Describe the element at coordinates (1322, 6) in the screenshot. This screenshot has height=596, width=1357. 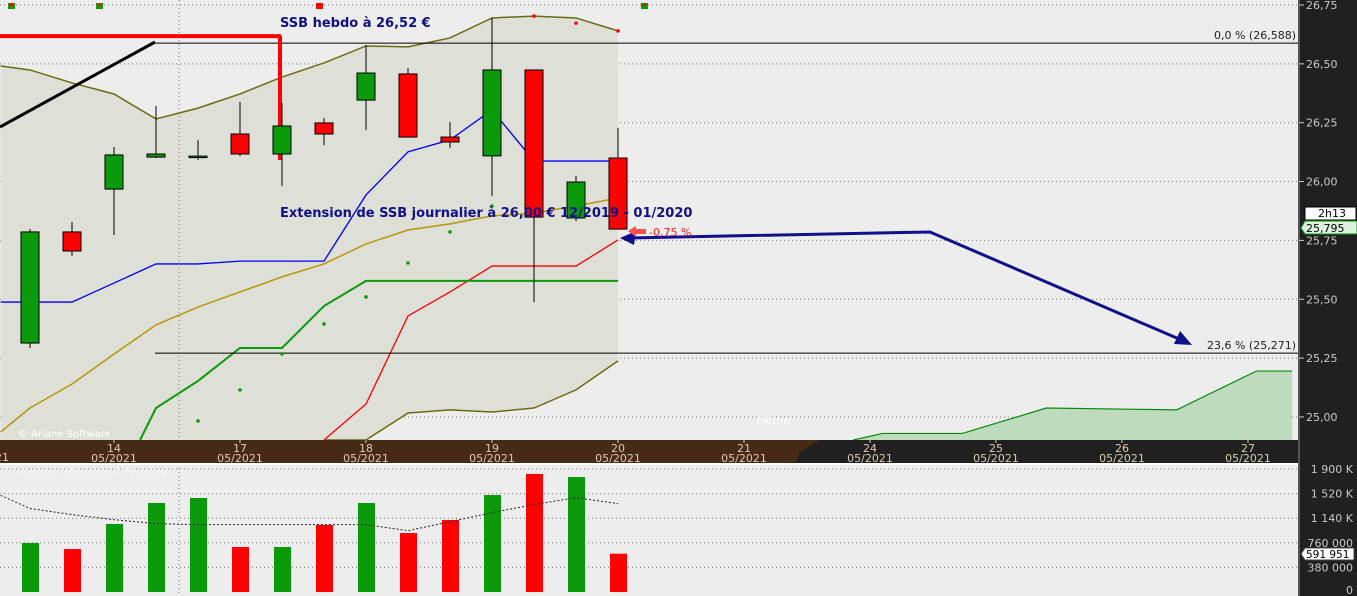
I see `y-tick-label: 26,75` at that location.